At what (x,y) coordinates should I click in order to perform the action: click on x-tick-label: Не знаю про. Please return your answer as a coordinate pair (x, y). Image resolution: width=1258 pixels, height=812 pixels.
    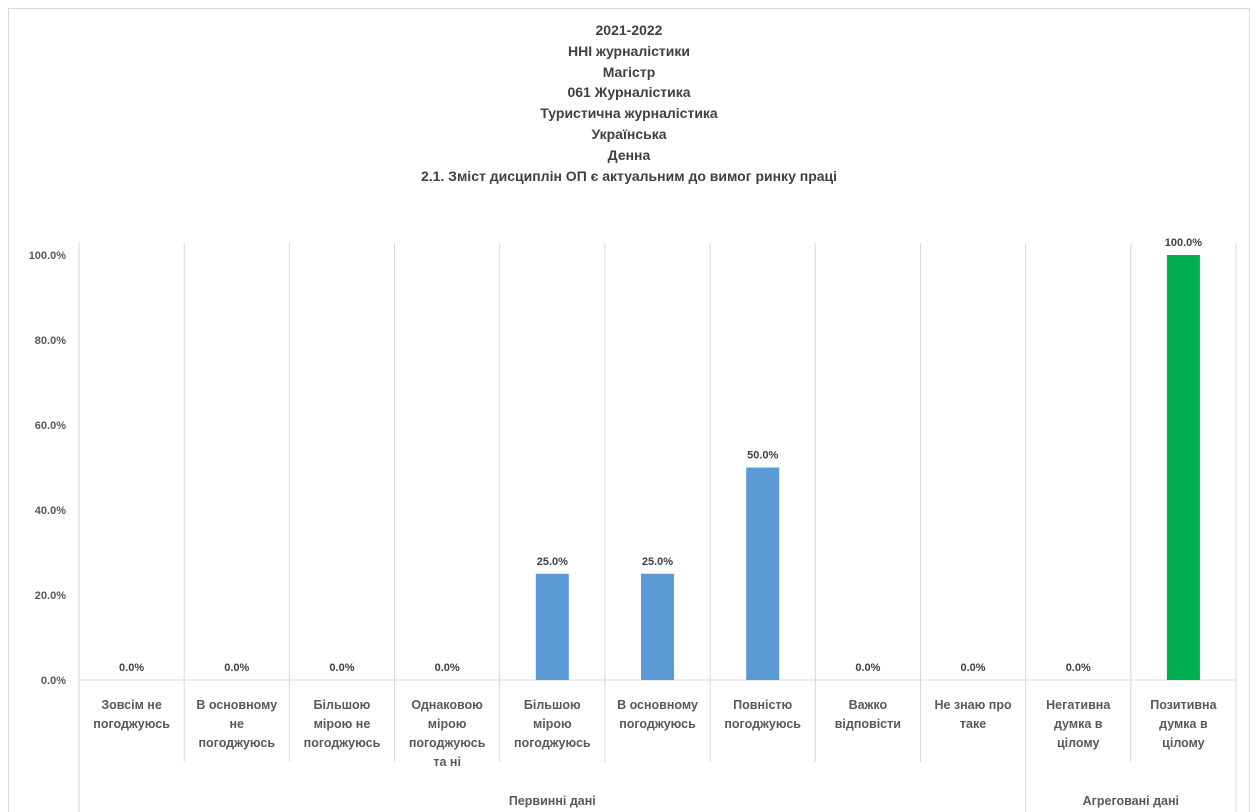
    Looking at the image, I should click on (973, 705).